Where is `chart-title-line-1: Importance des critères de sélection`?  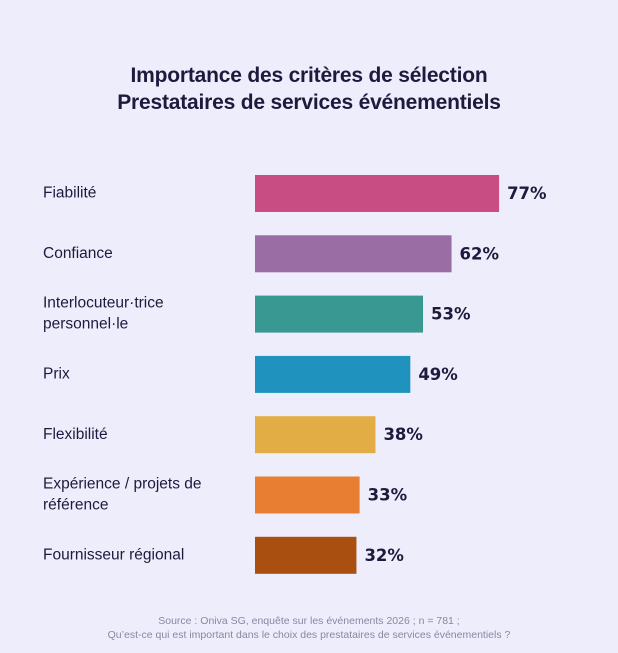
chart-title-line-1: Importance des critères de sélection is located at coordinates (309, 75).